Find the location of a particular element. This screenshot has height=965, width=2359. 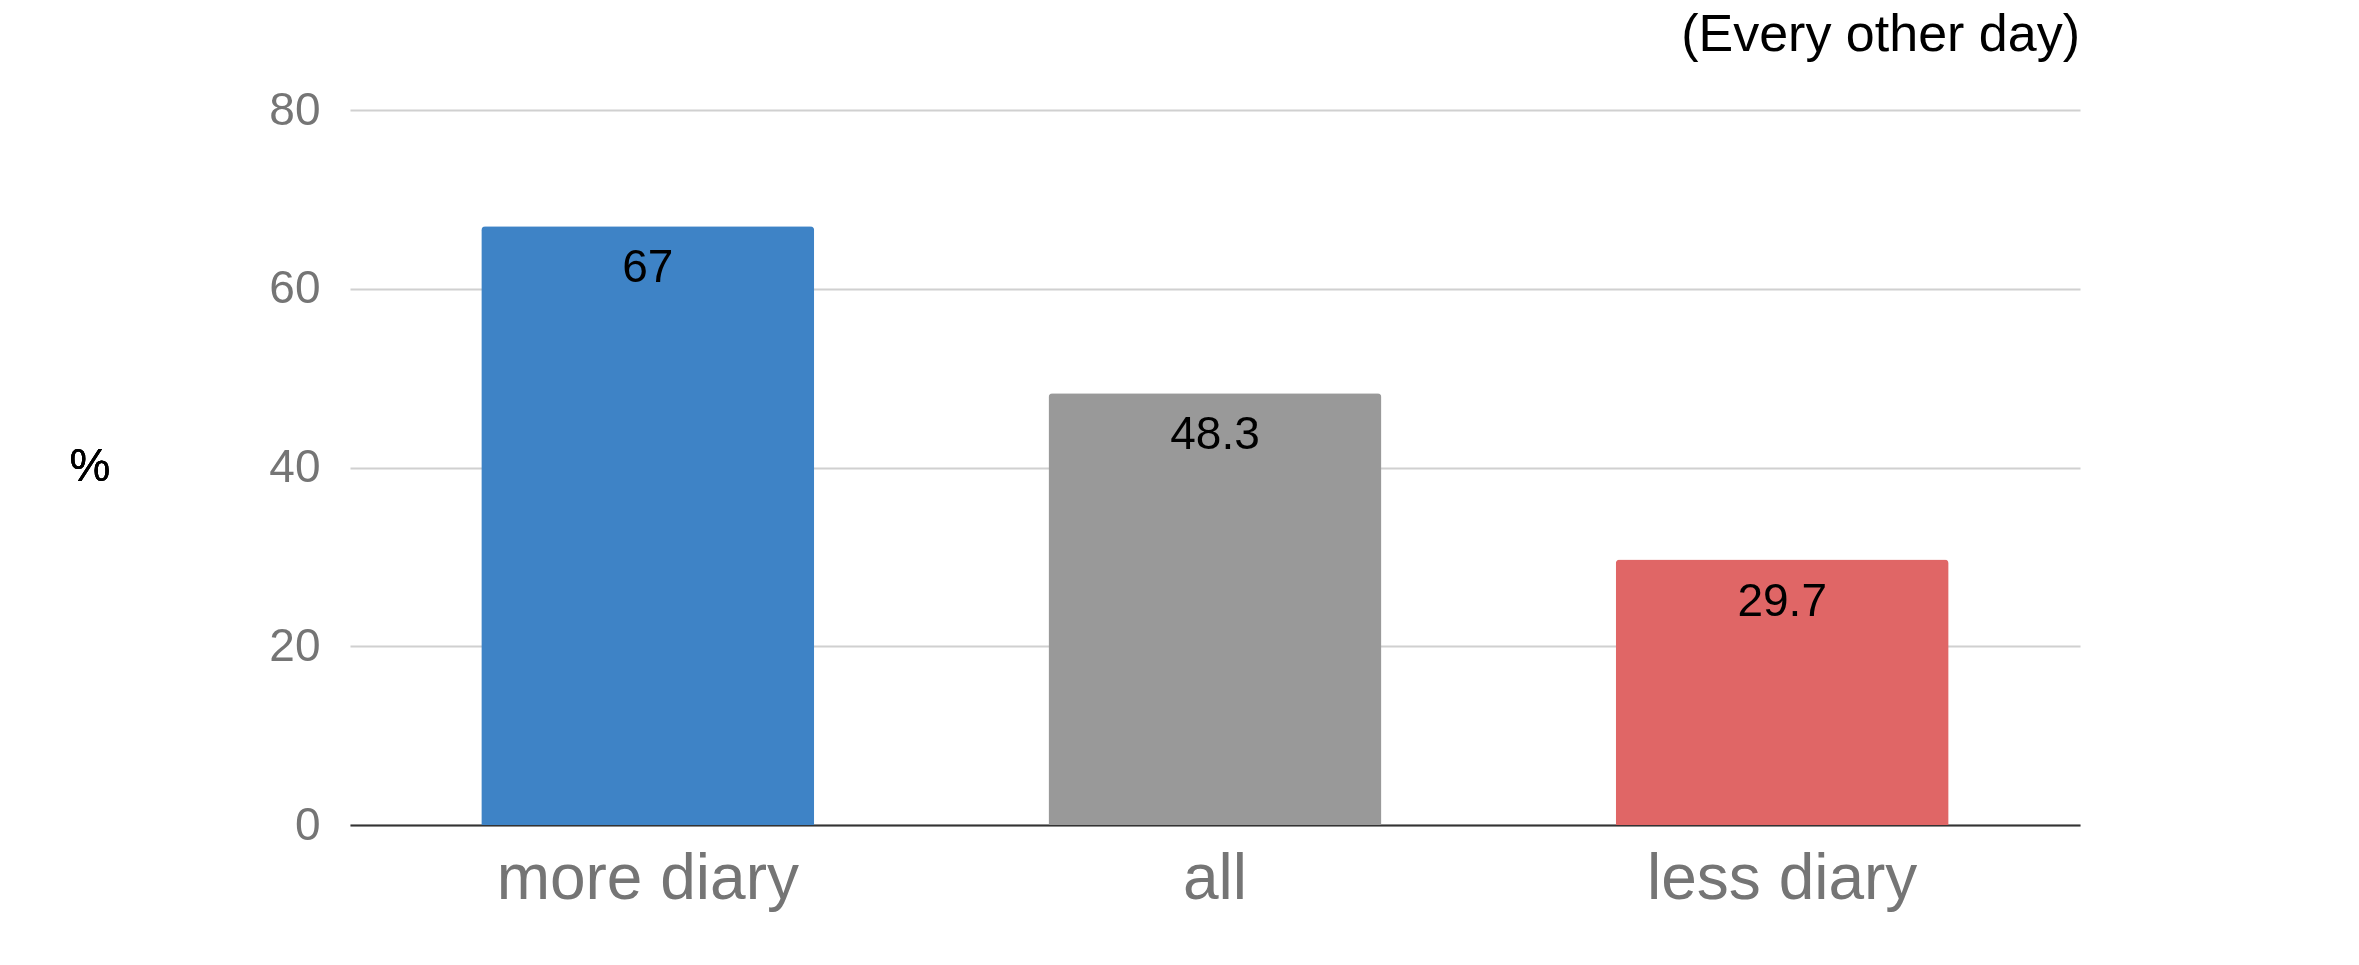

data-label: 29.7 is located at coordinates (1782, 599).